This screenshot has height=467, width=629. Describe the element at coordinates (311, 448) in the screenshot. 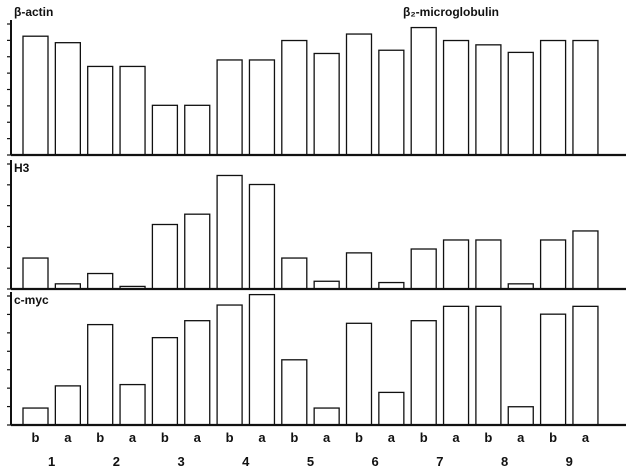

I see `x-axis-labels: b a b a b a b a b a b a b a b a b a1 2 3 4 5 6 7 8 9` at that location.